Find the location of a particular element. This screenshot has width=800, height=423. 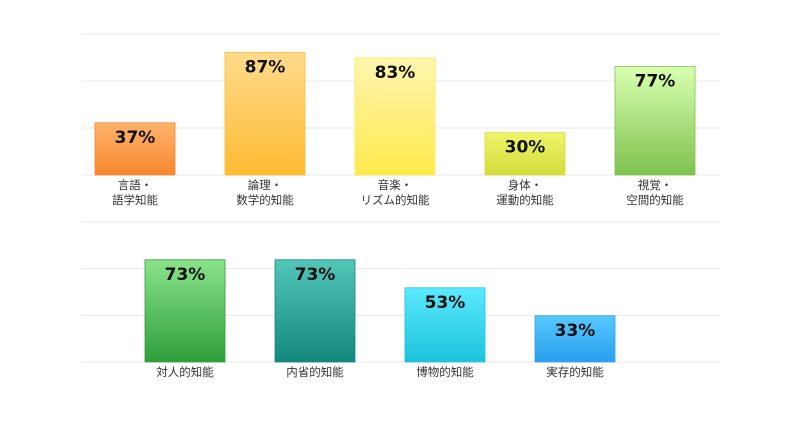

category-label: 対人的知能 is located at coordinates (185, 372).